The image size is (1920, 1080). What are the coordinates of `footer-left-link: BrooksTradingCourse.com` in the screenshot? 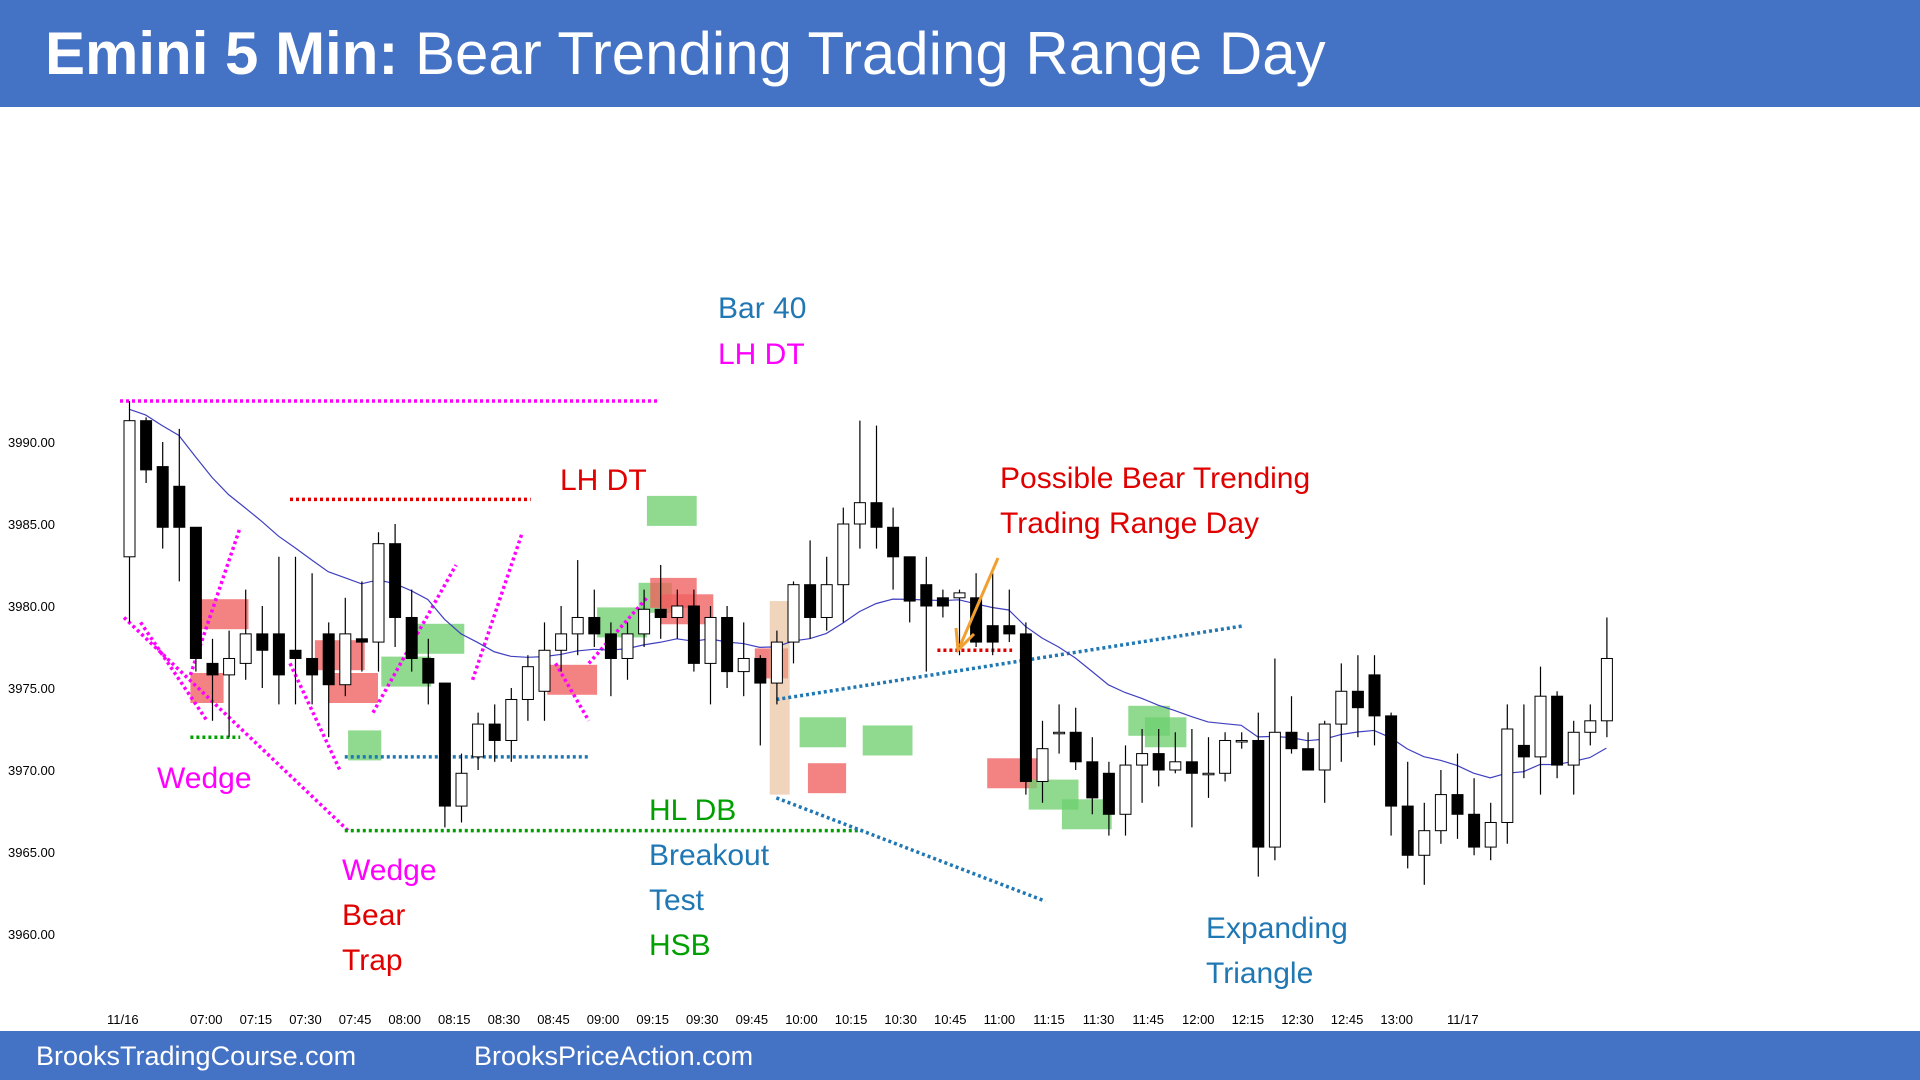 It's located at (196, 1056).